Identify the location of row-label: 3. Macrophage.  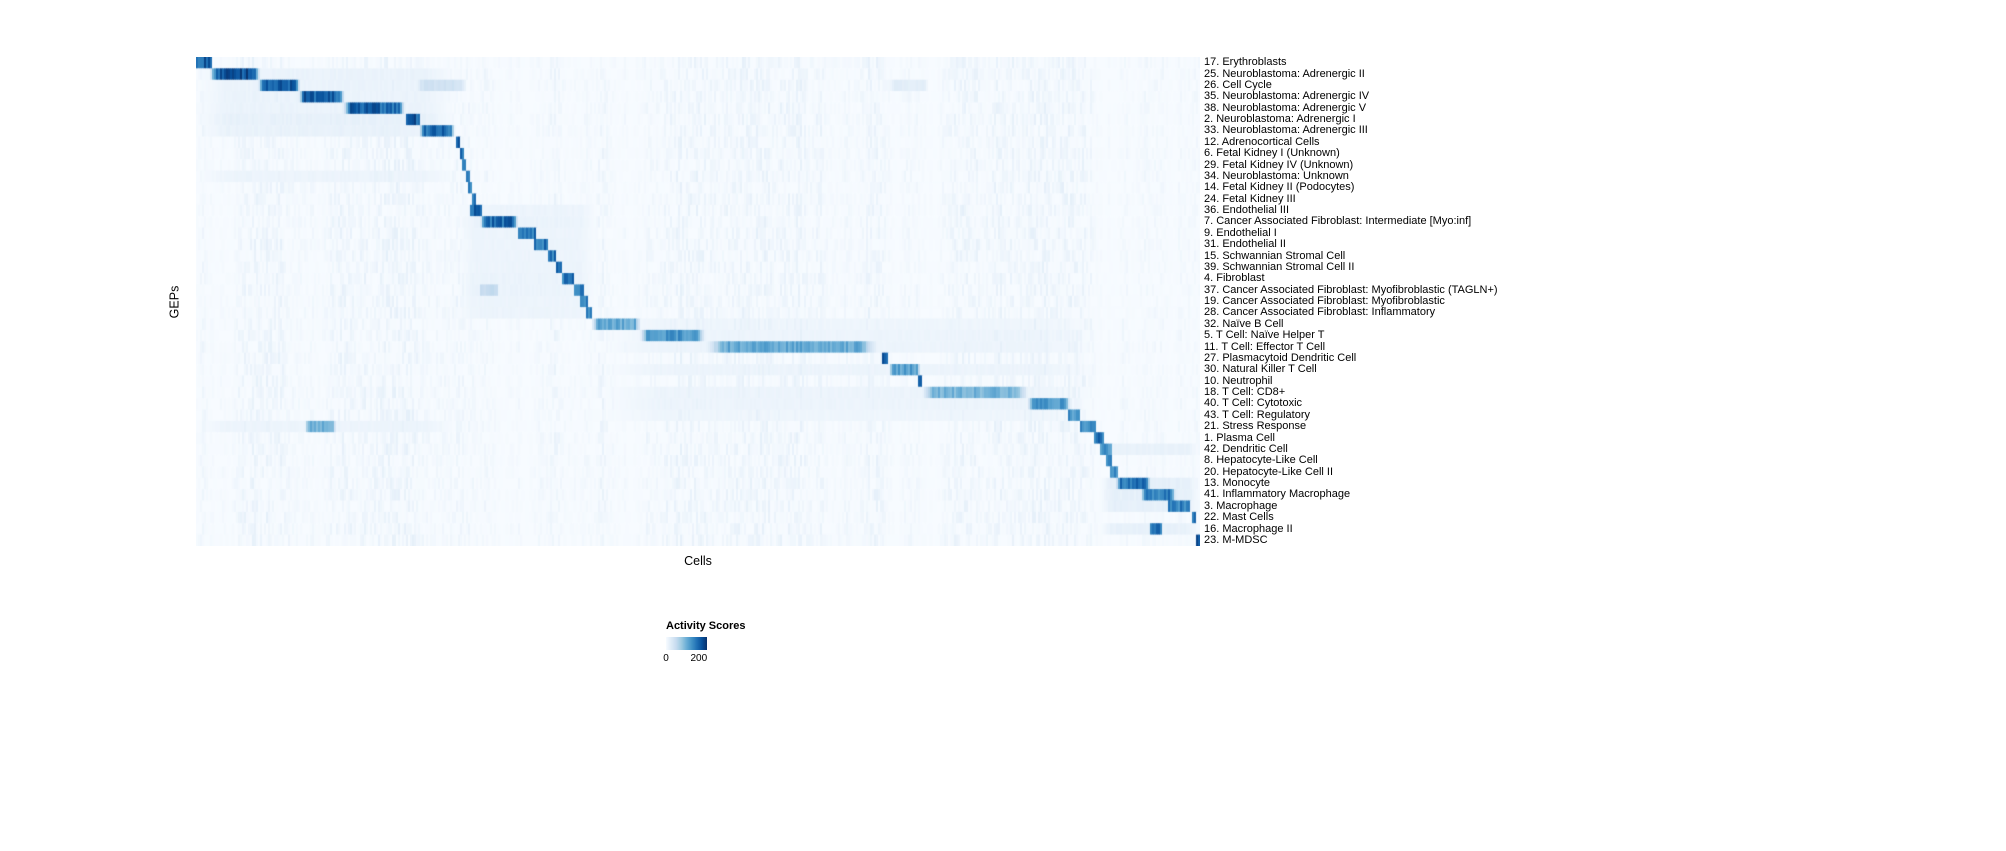
(1241, 505).